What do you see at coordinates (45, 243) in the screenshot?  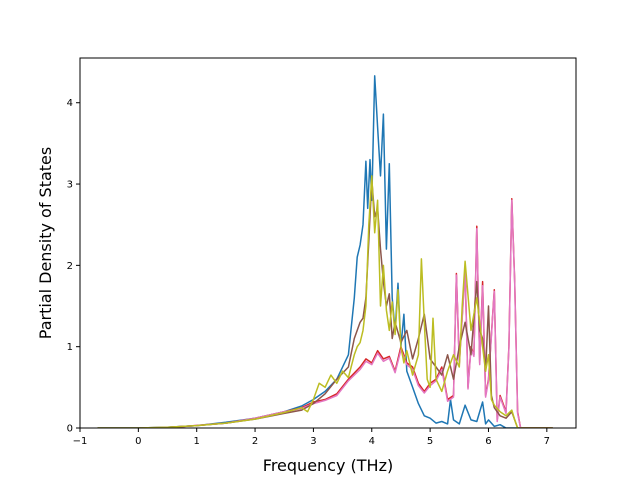 I see `y-axis-label: Partial Density of States` at bounding box center [45, 243].